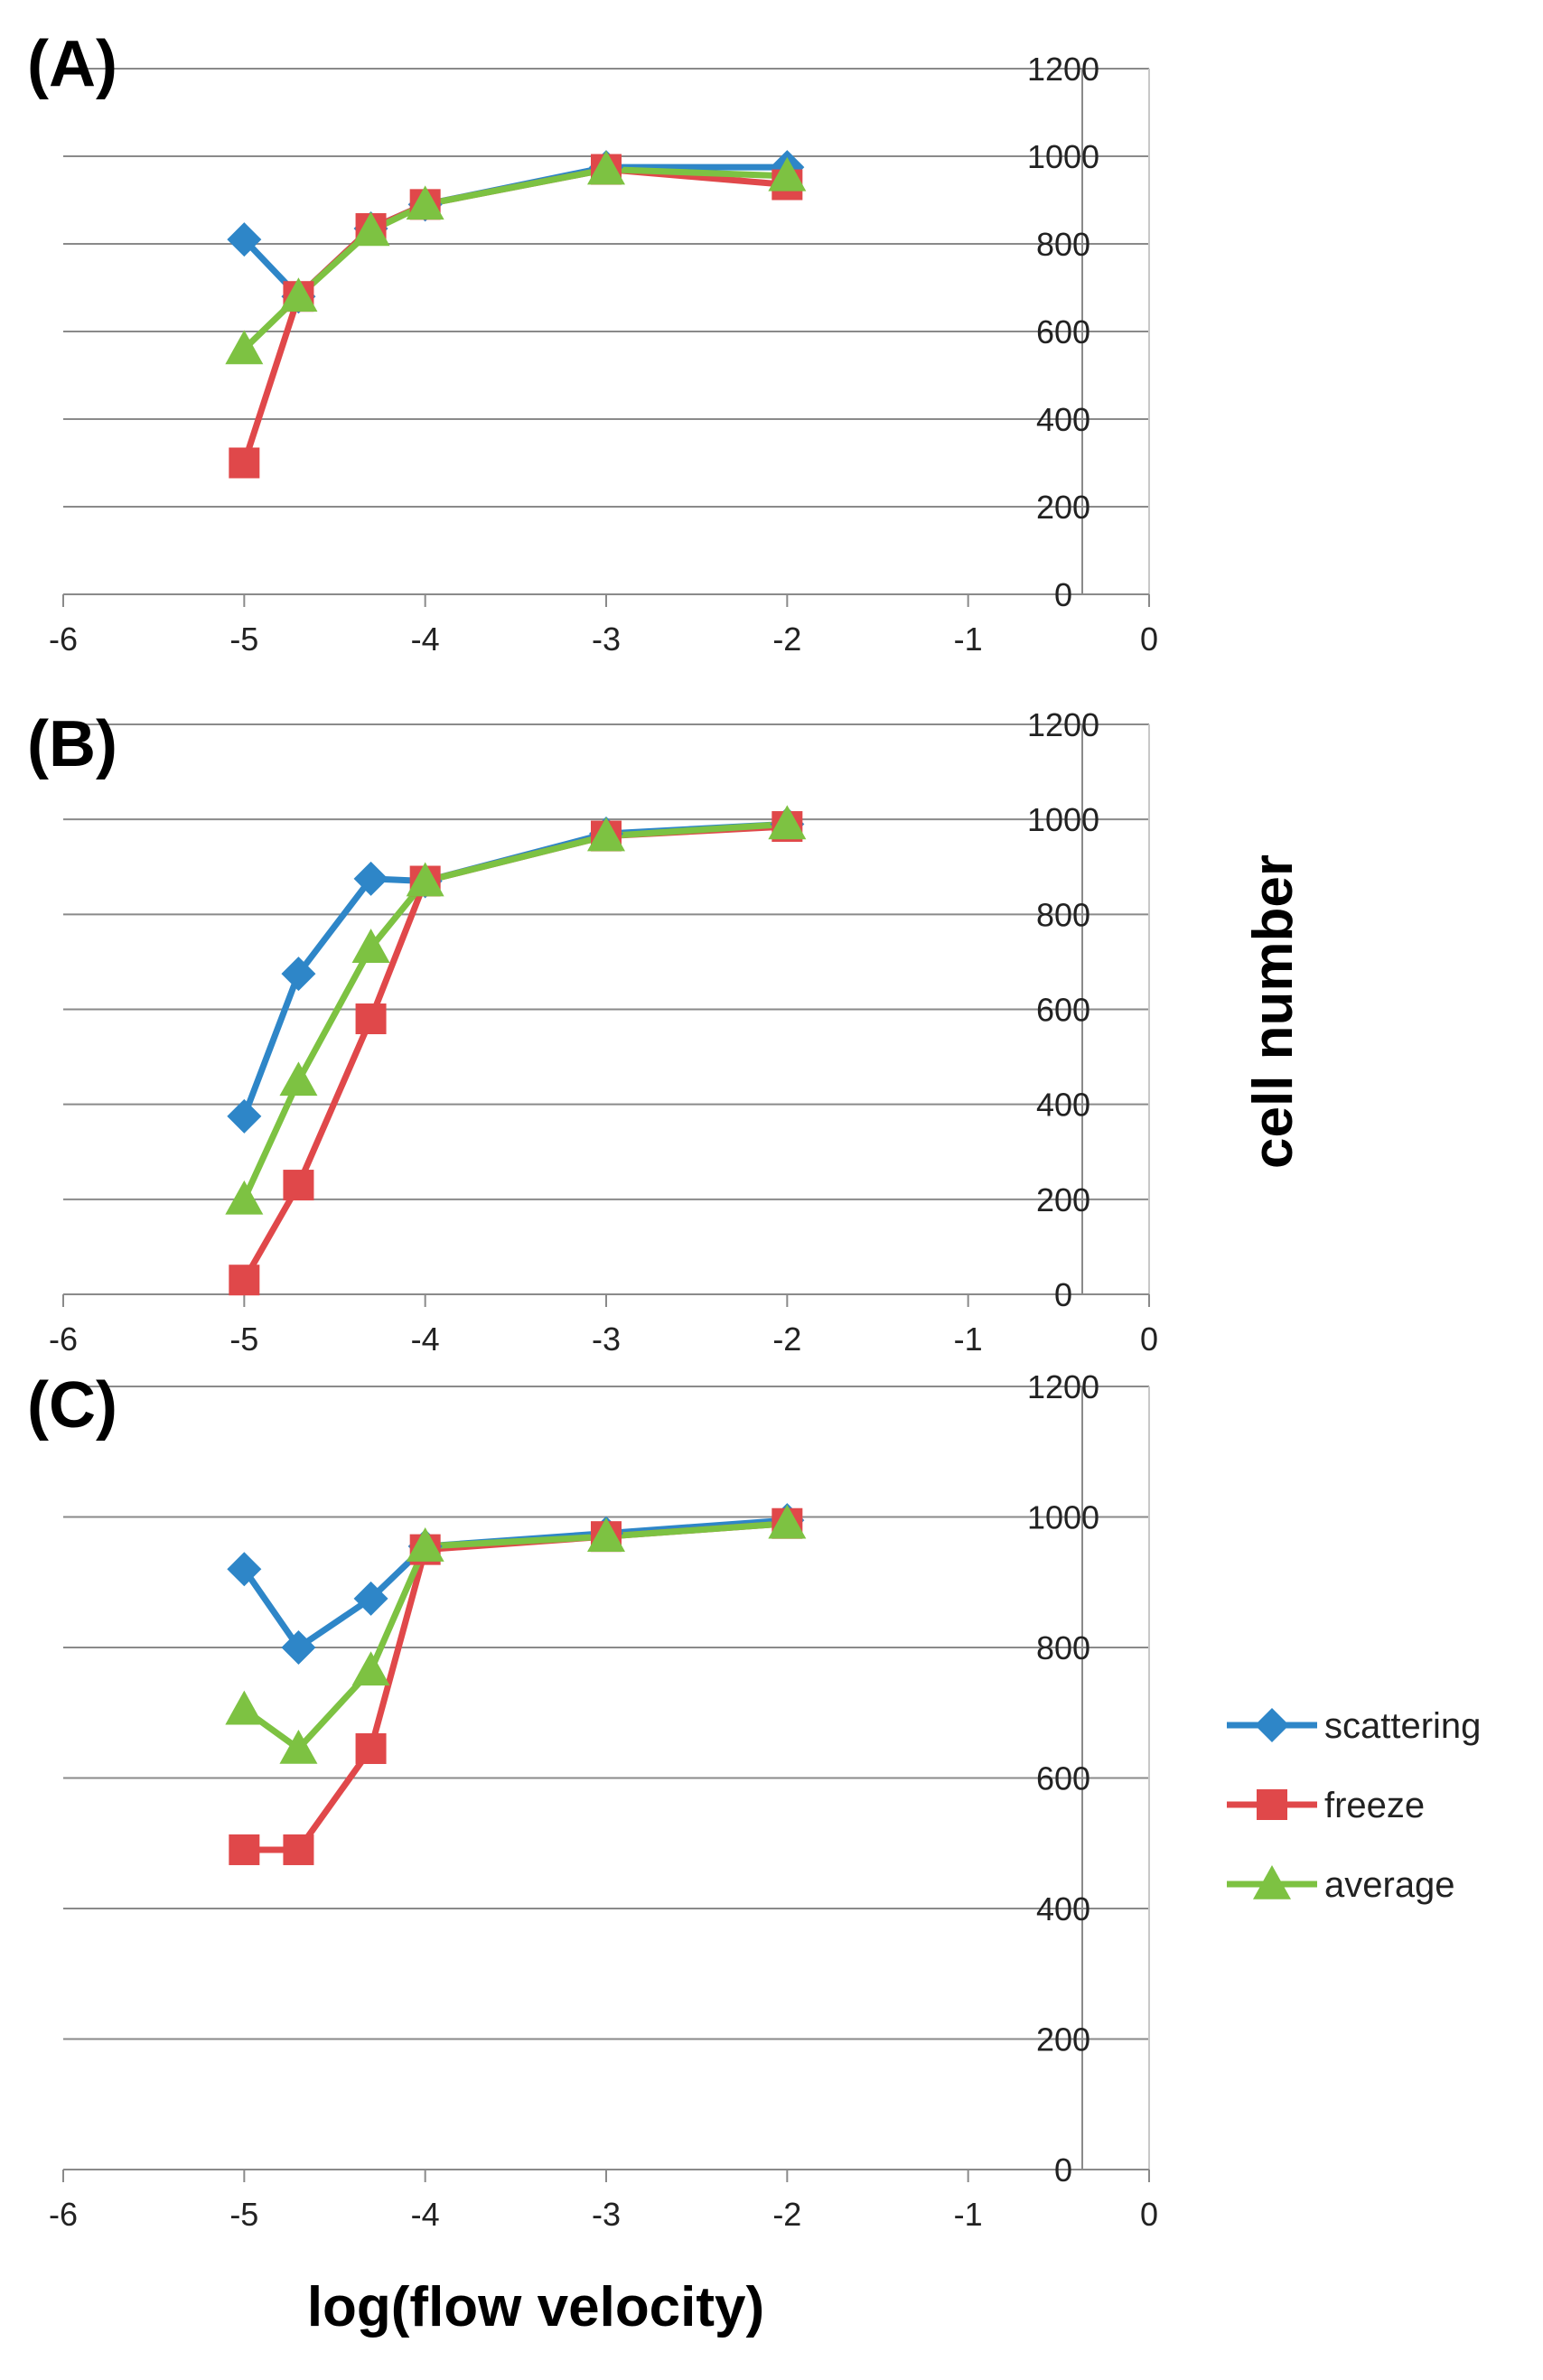  What do you see at coordinates (72, 744) in the screenshot?
I see `panel-label: (B)` at bounding box center [72, 744].